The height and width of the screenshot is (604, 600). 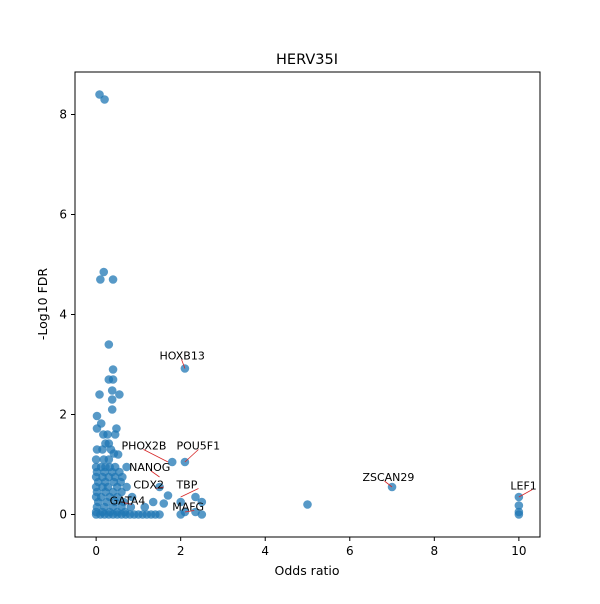 What do you see at coordinates (181, 551) in the screenshot?
I see `x-tick-label: 2` at bounding box center [181, 551].